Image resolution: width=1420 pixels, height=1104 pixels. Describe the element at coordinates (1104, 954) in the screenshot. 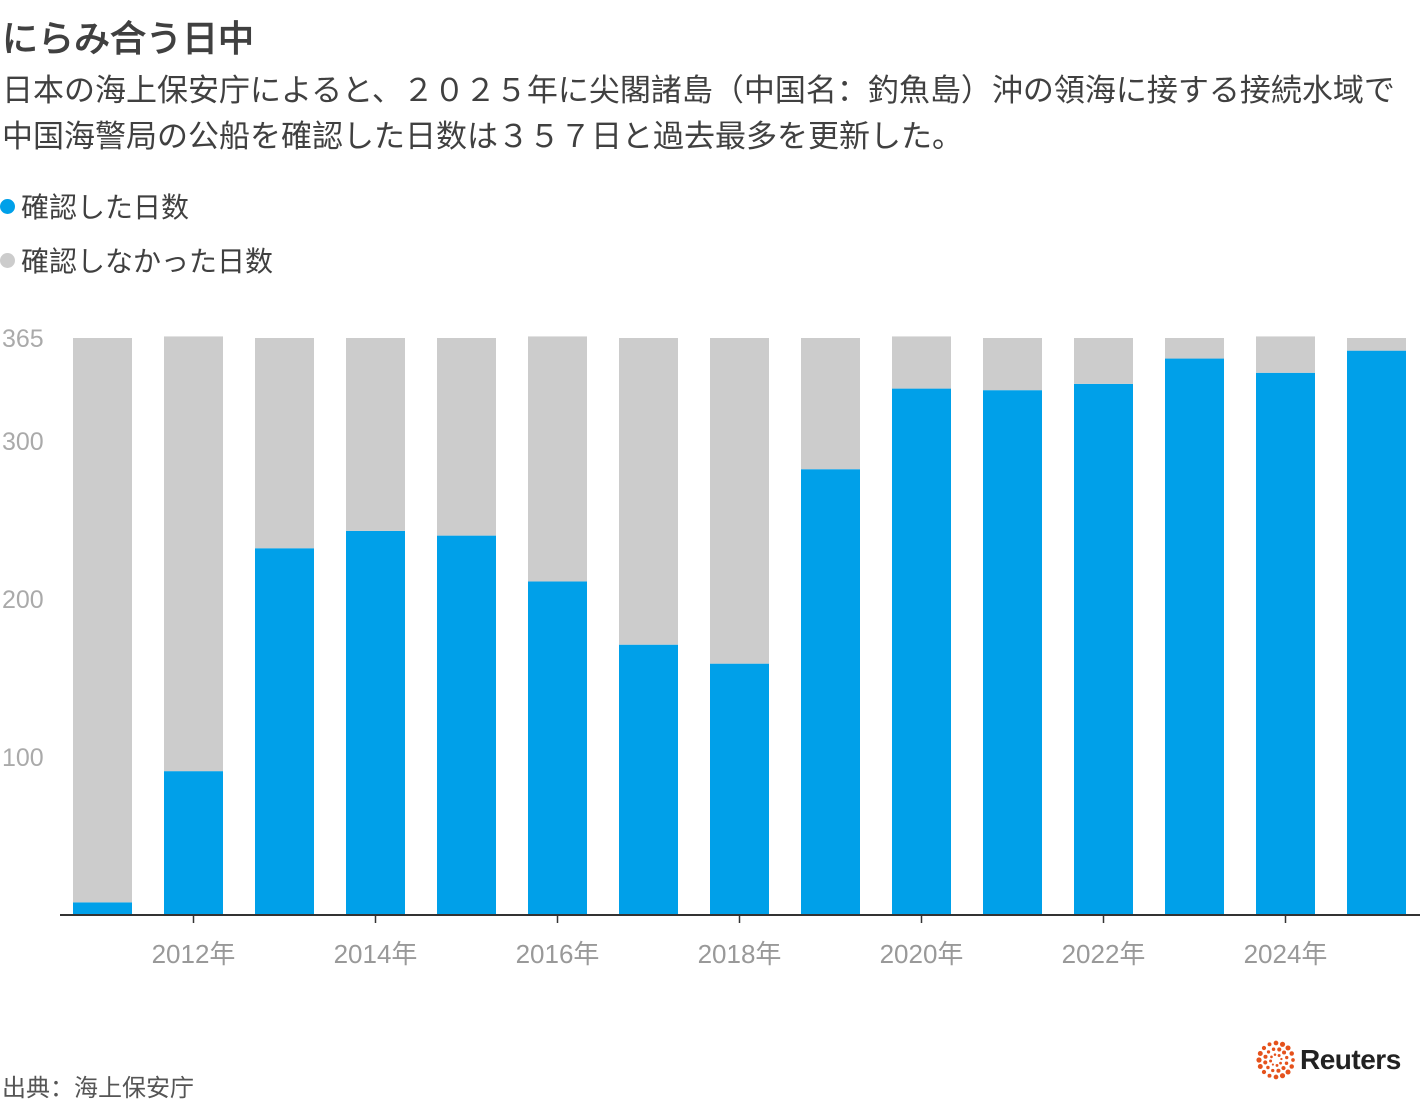

I see `x-tick-label: 2022年` at that location.